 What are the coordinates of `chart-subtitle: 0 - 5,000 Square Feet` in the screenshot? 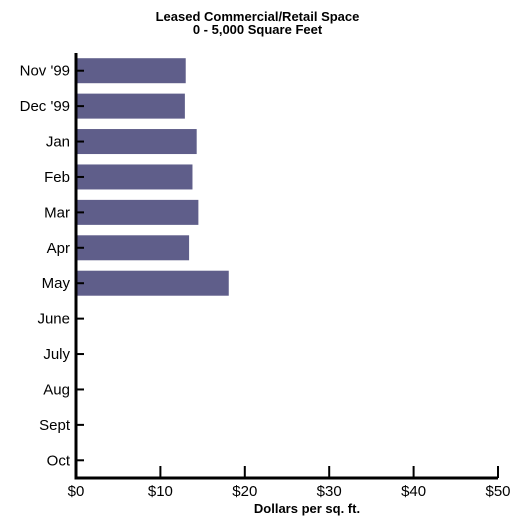 It's located at (257, 29).